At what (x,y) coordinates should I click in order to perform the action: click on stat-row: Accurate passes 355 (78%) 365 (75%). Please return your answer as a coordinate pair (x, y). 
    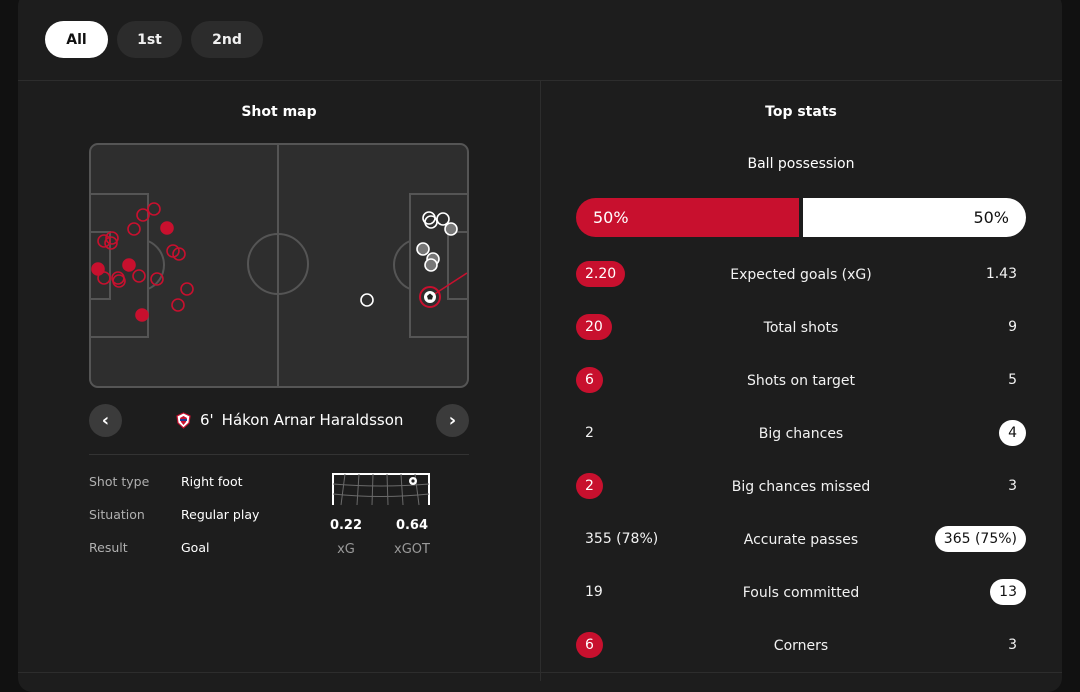
    Looking at the image, I should click on (801, 540).